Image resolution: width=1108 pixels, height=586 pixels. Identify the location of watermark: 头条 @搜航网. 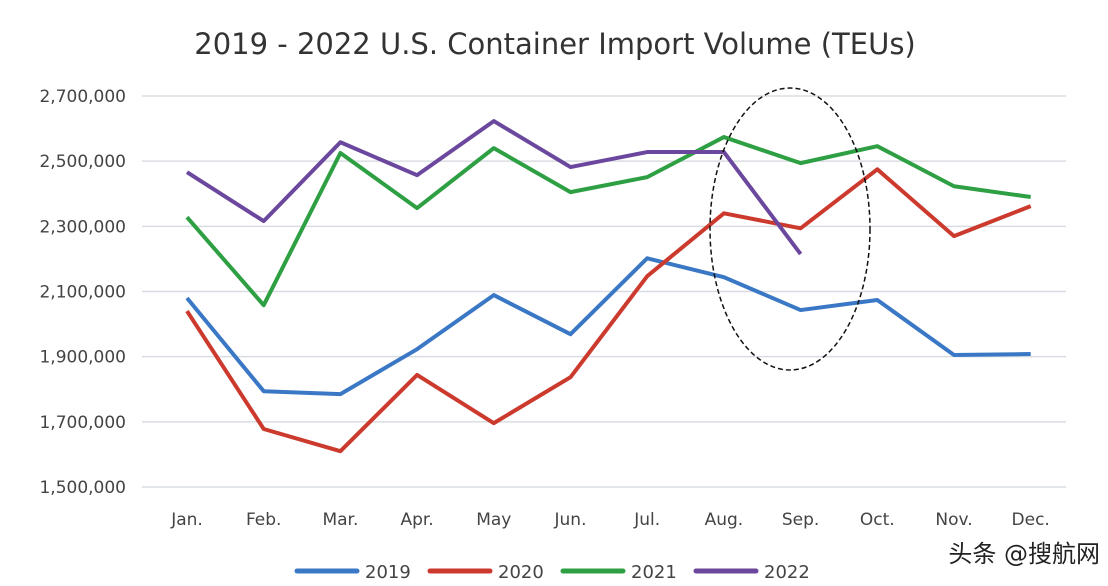
(1024, 554).